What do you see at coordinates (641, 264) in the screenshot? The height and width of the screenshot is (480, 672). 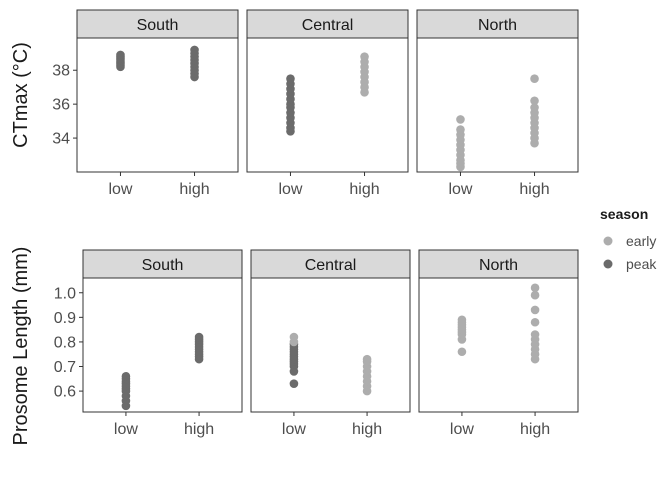 I see `legend-label-peak: peak` at bounding box center [641, 264].